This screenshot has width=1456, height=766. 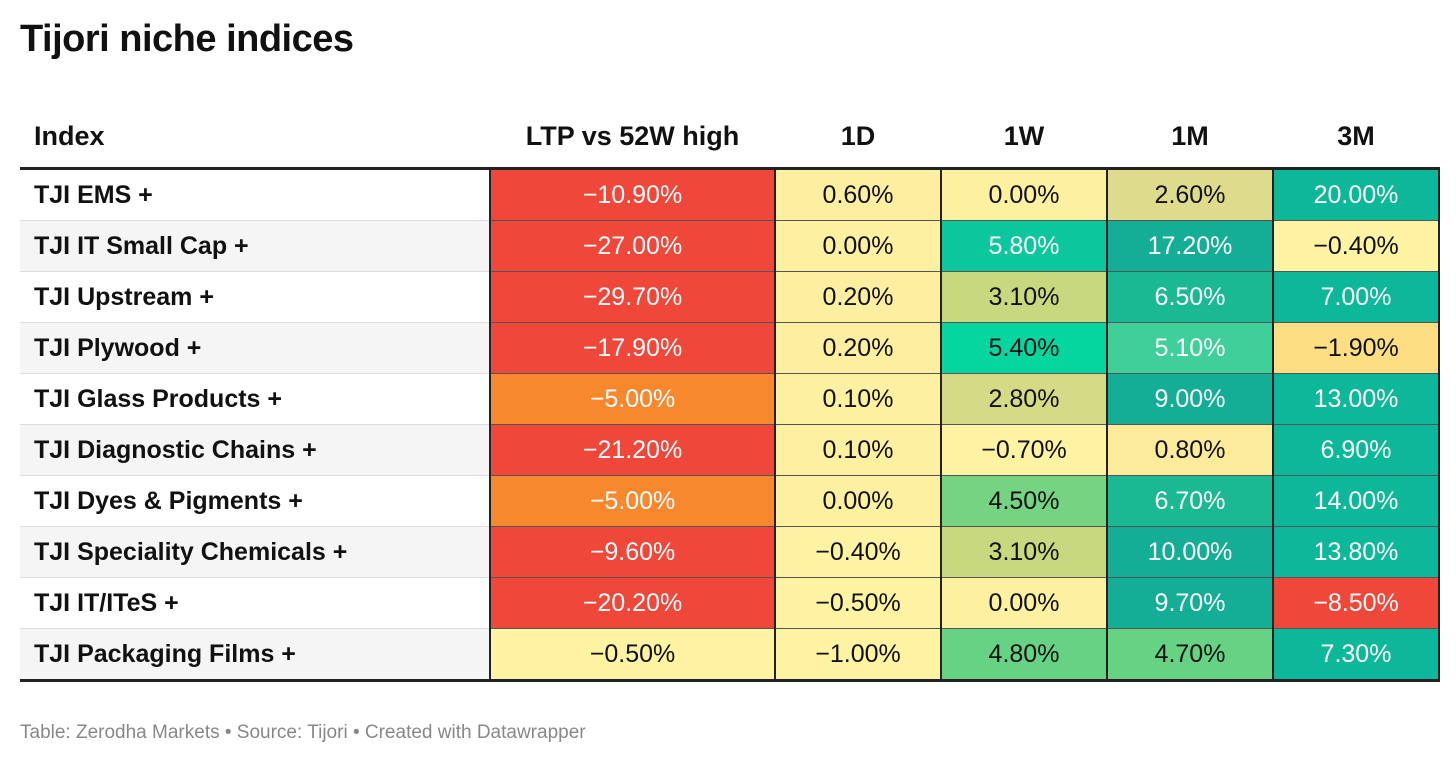 I want to click on cell-ltp-vs-52w-high: −0.50%, so click(x=632, y=655).